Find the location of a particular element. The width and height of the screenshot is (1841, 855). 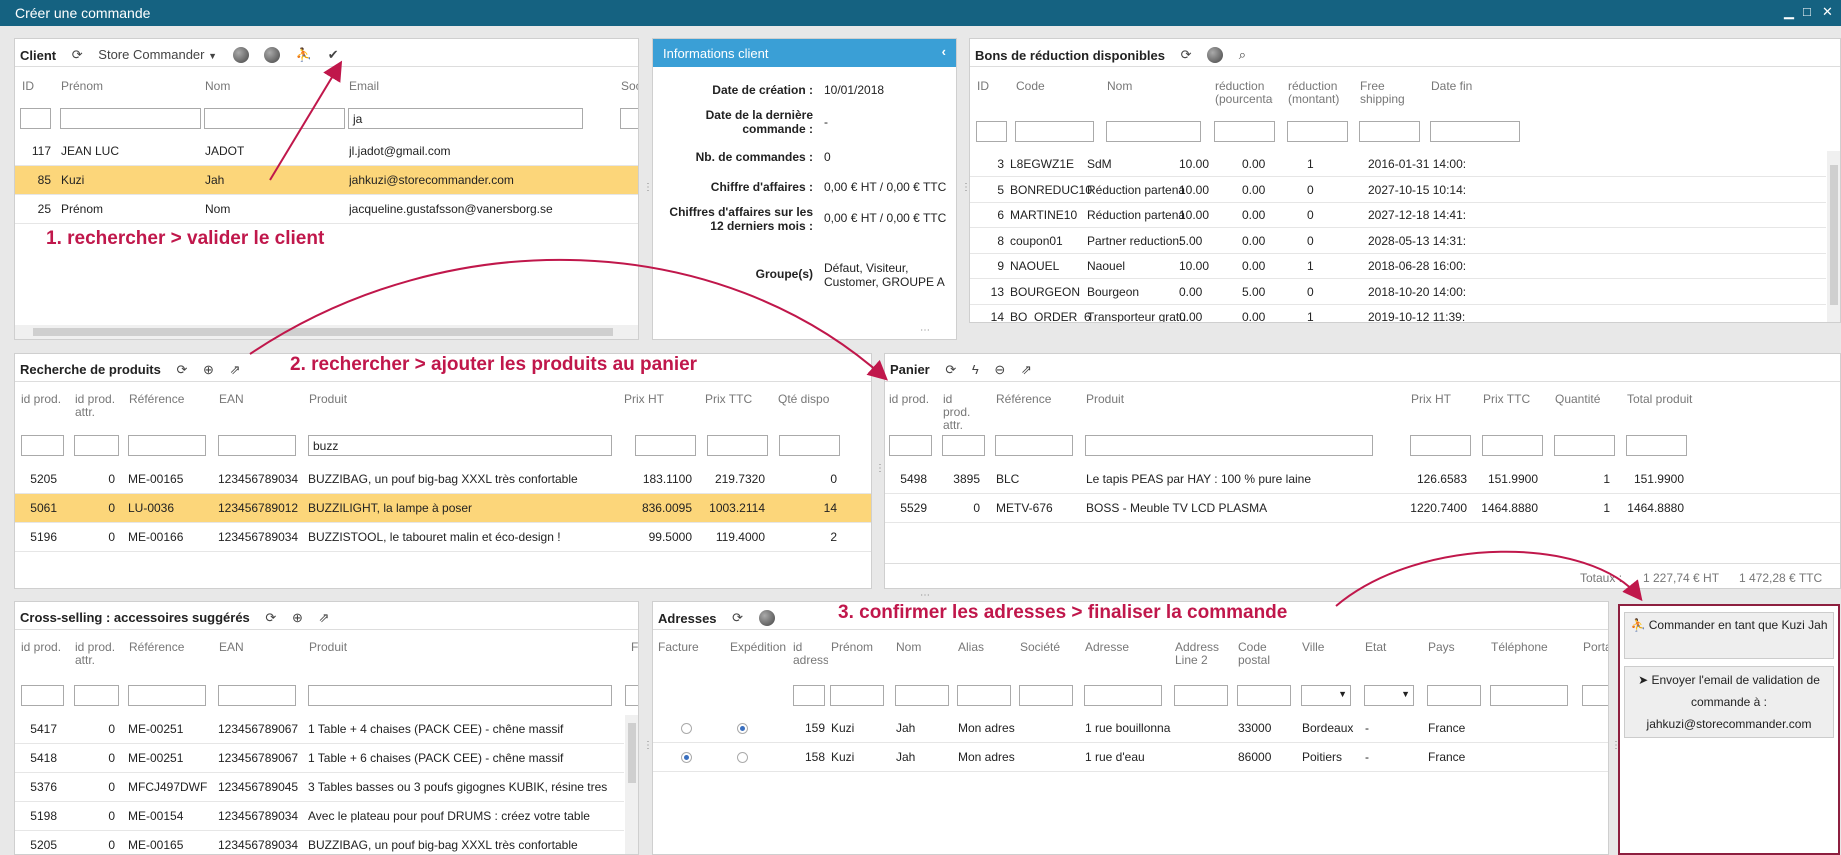

filter-code is located at coordinates (1054, 131).